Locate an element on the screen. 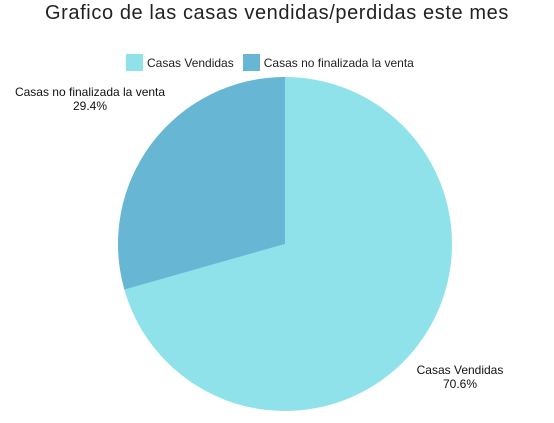  slice-percent-no-finalizada: 29.4% is located at coordinates (90, 106).